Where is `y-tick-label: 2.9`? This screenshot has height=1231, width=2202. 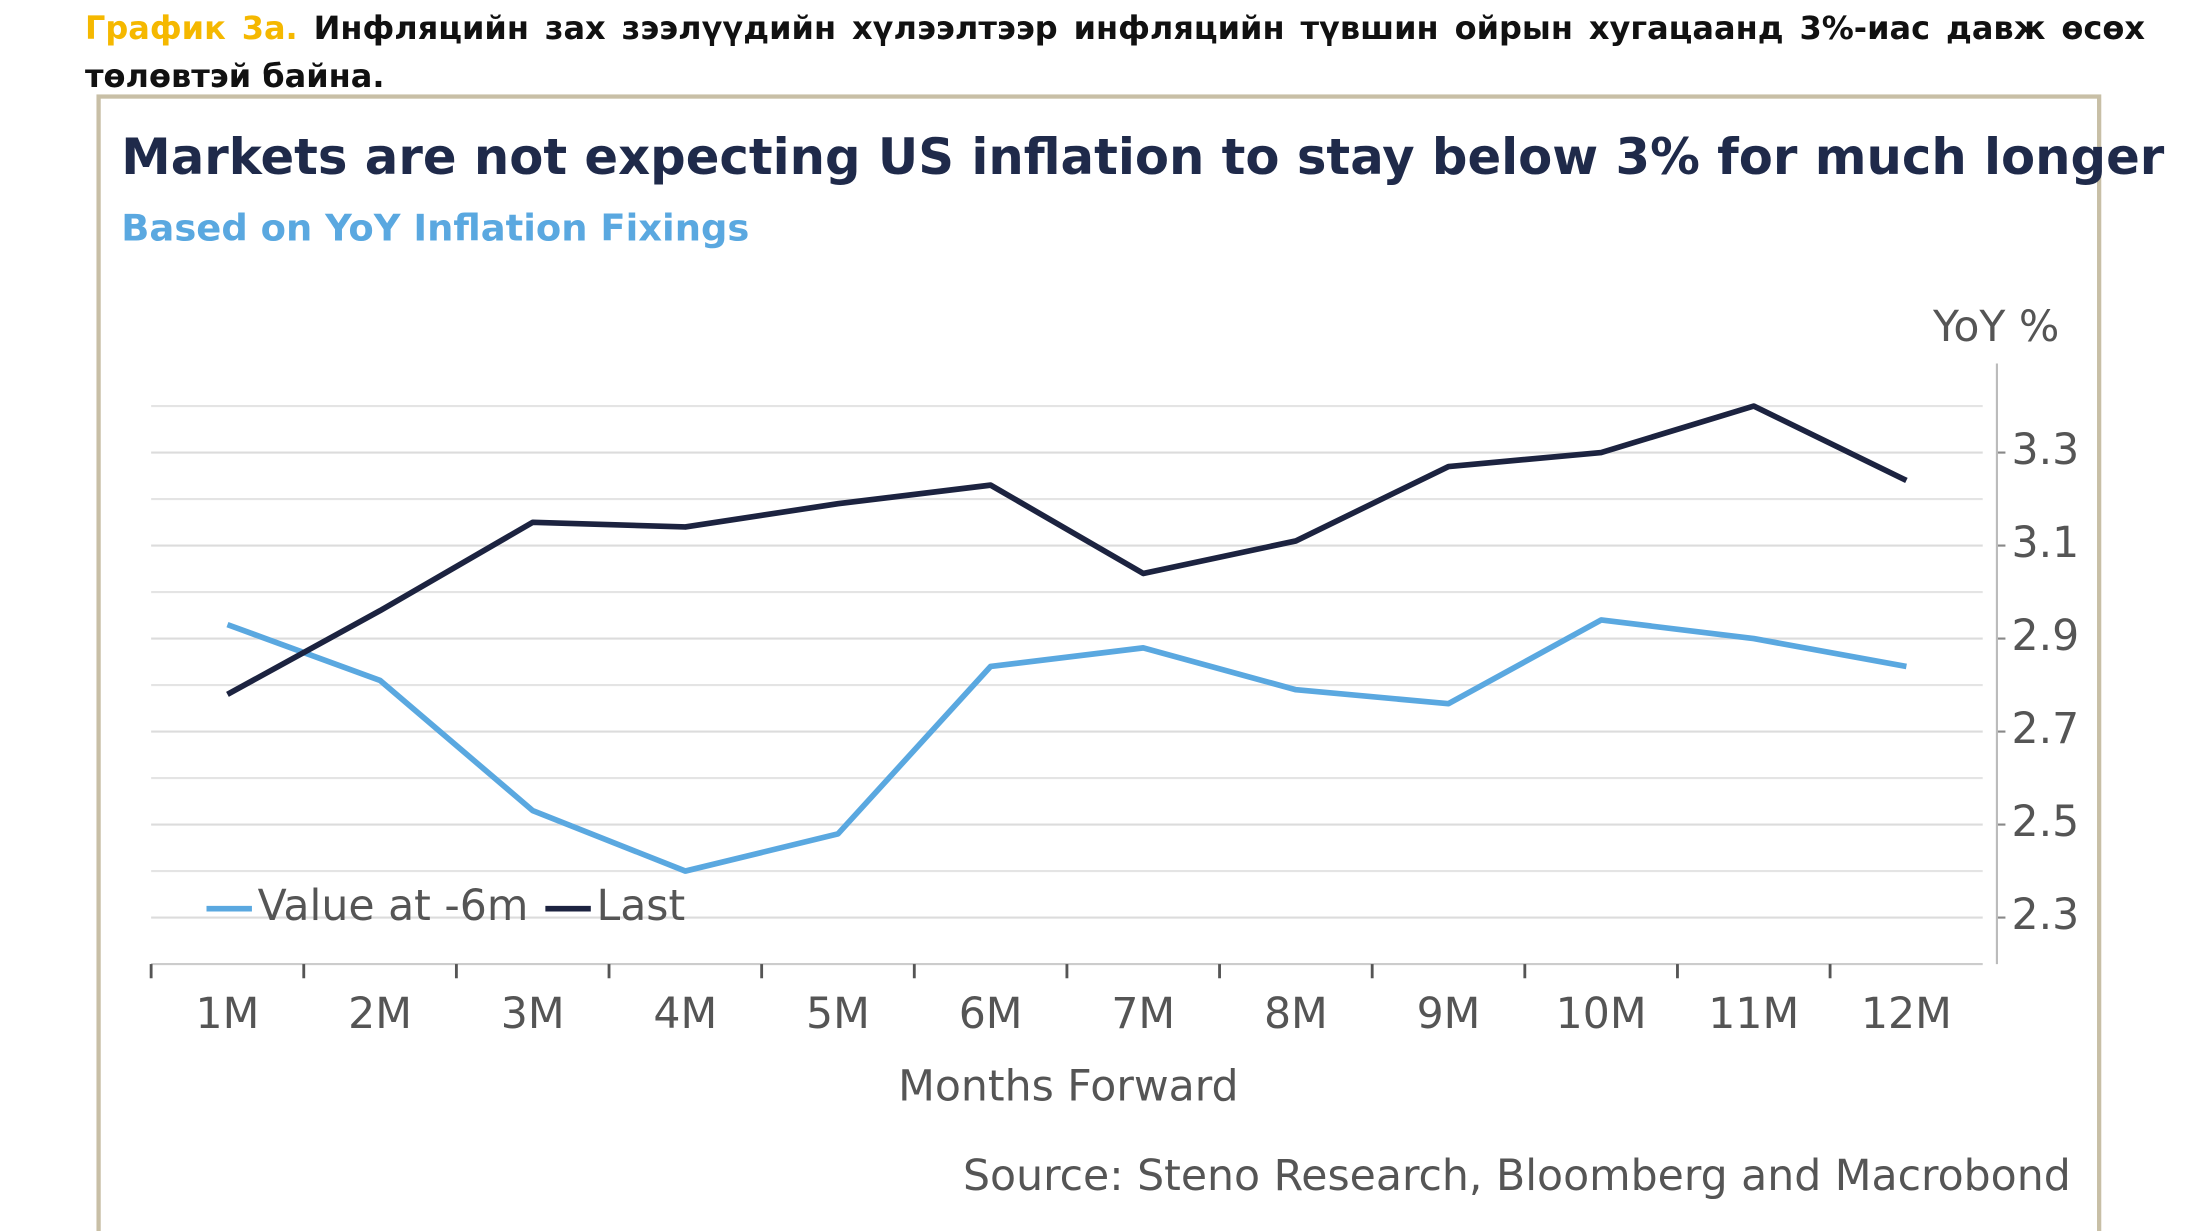
y-tick-label: 2.9 is located at coordinates (2046, 636).